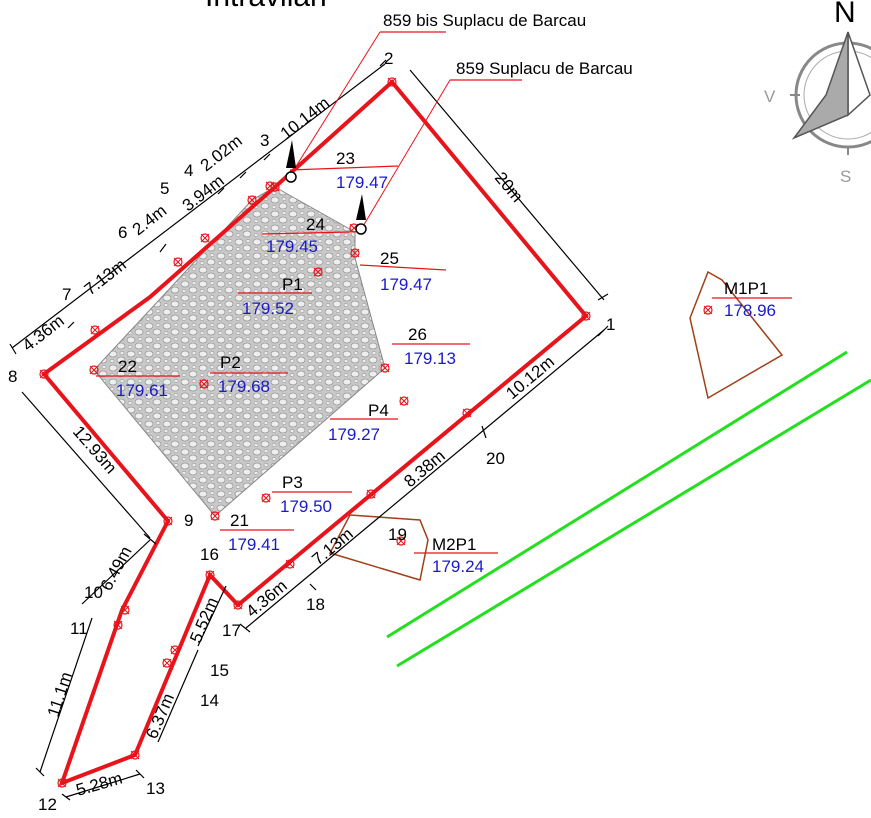 The height and width of the screenshot is (818, 871). Describe the element at coordinates (122, 232) in the screenshot. I see `point-label: 6` at that location.